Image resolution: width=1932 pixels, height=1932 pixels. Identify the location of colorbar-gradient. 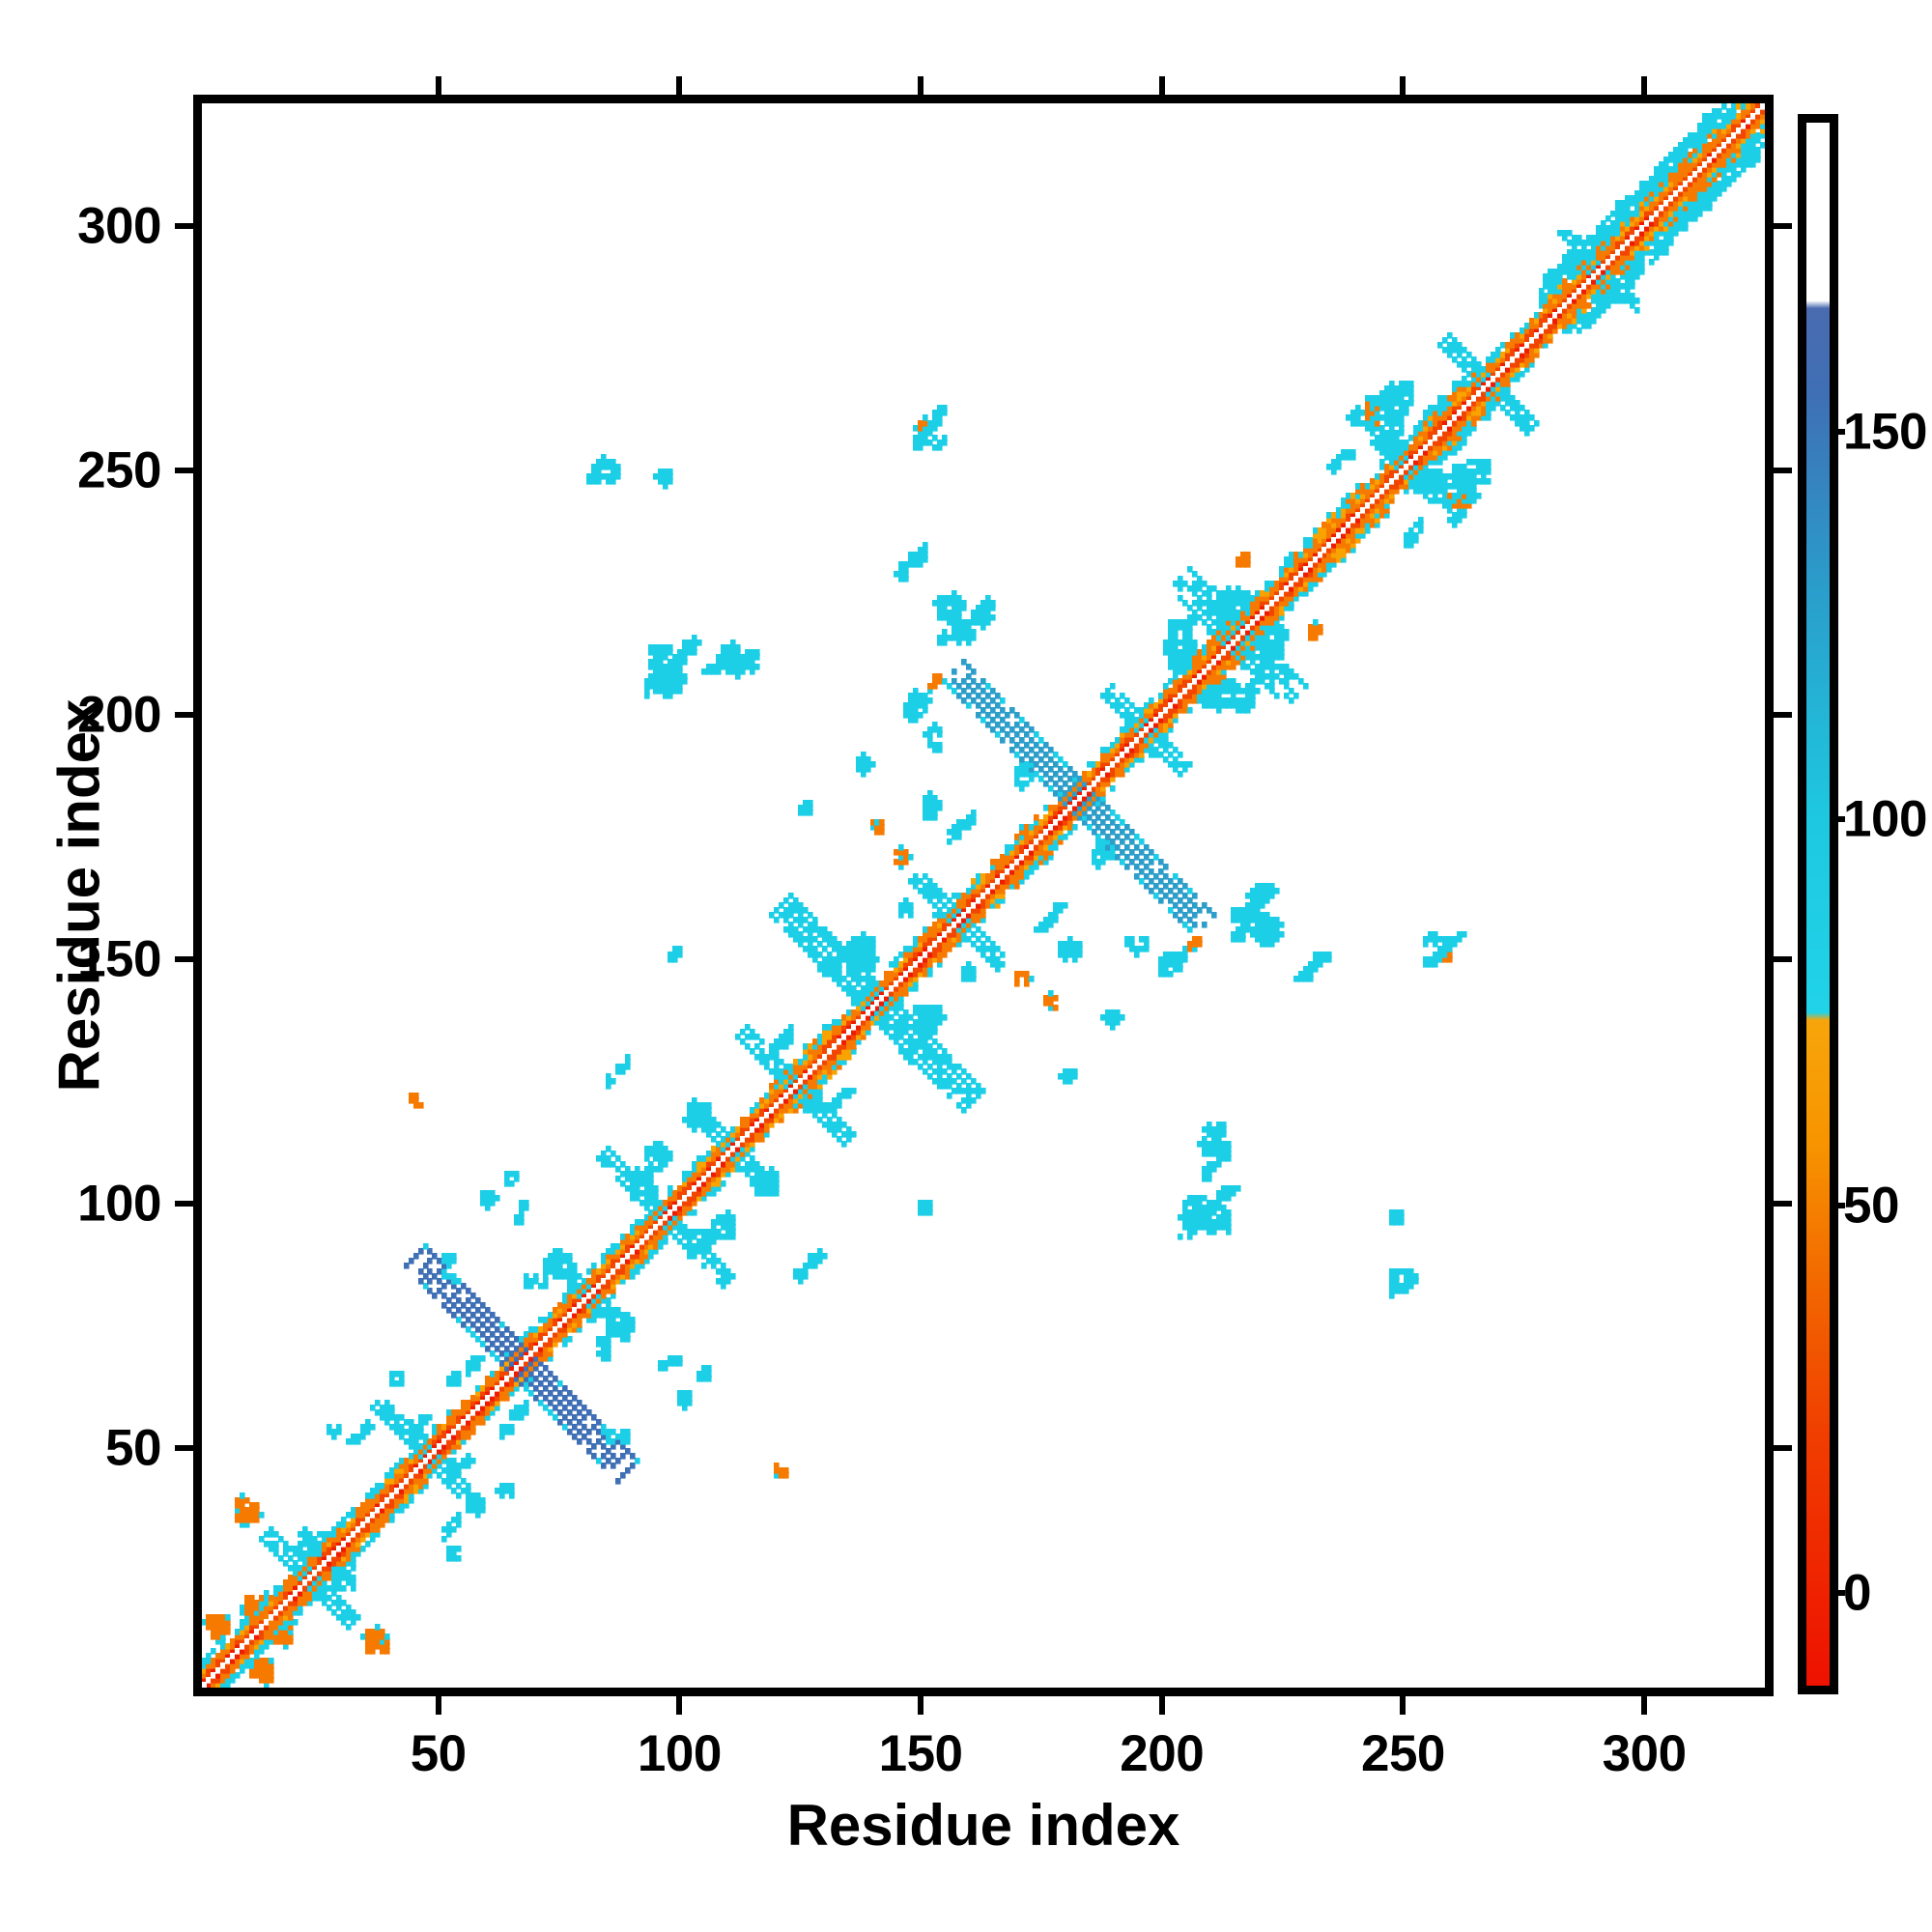
(1818, 904).